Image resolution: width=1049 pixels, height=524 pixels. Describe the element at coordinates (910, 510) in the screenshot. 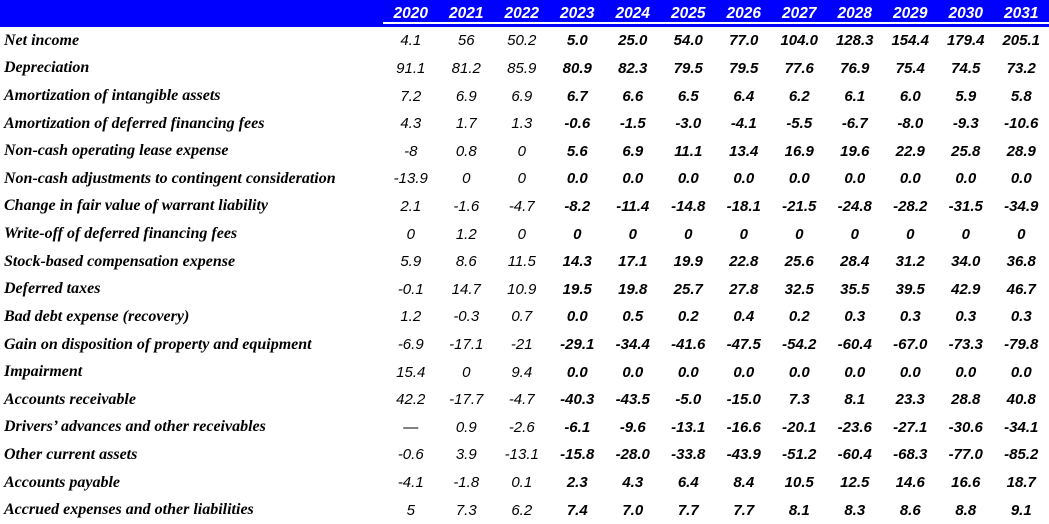

I see `value-cell: 8.6` at that location.